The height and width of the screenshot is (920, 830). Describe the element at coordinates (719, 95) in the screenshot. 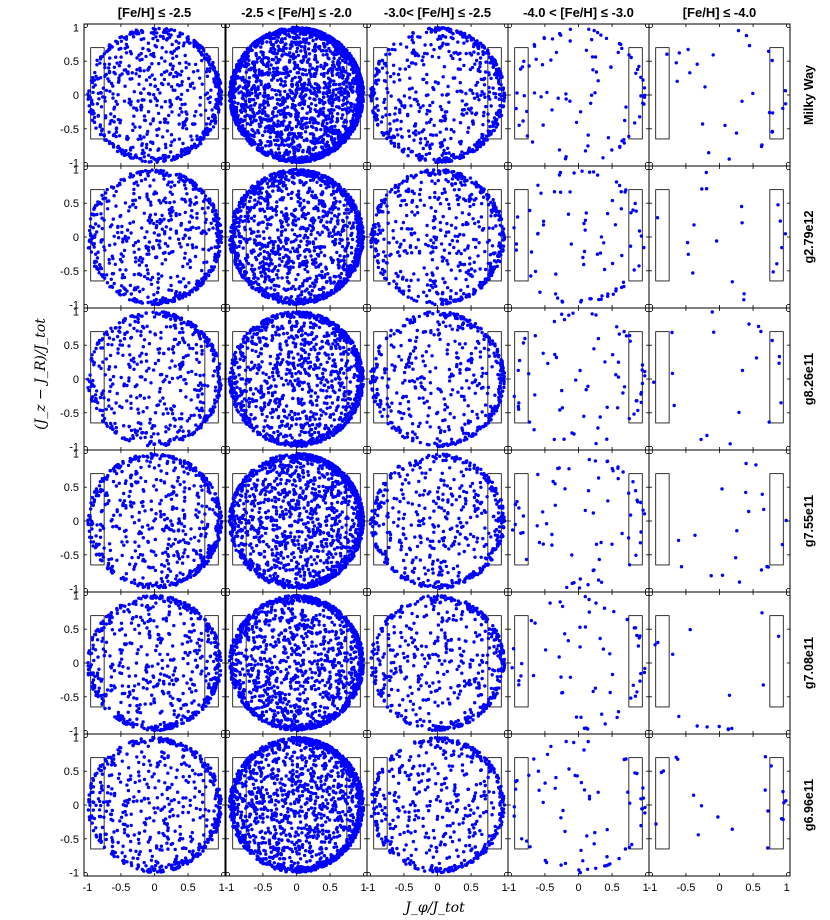

I see `scatter-panel` at that location.